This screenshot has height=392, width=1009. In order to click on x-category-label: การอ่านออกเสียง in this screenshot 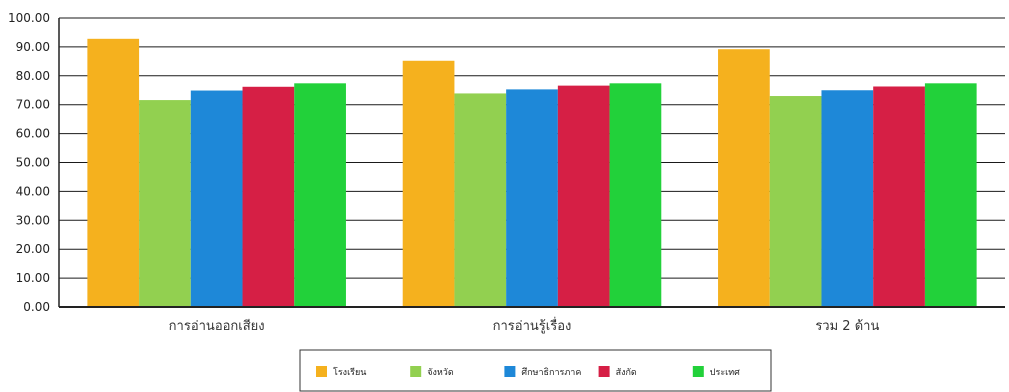, I will do `click(217, 326)`.